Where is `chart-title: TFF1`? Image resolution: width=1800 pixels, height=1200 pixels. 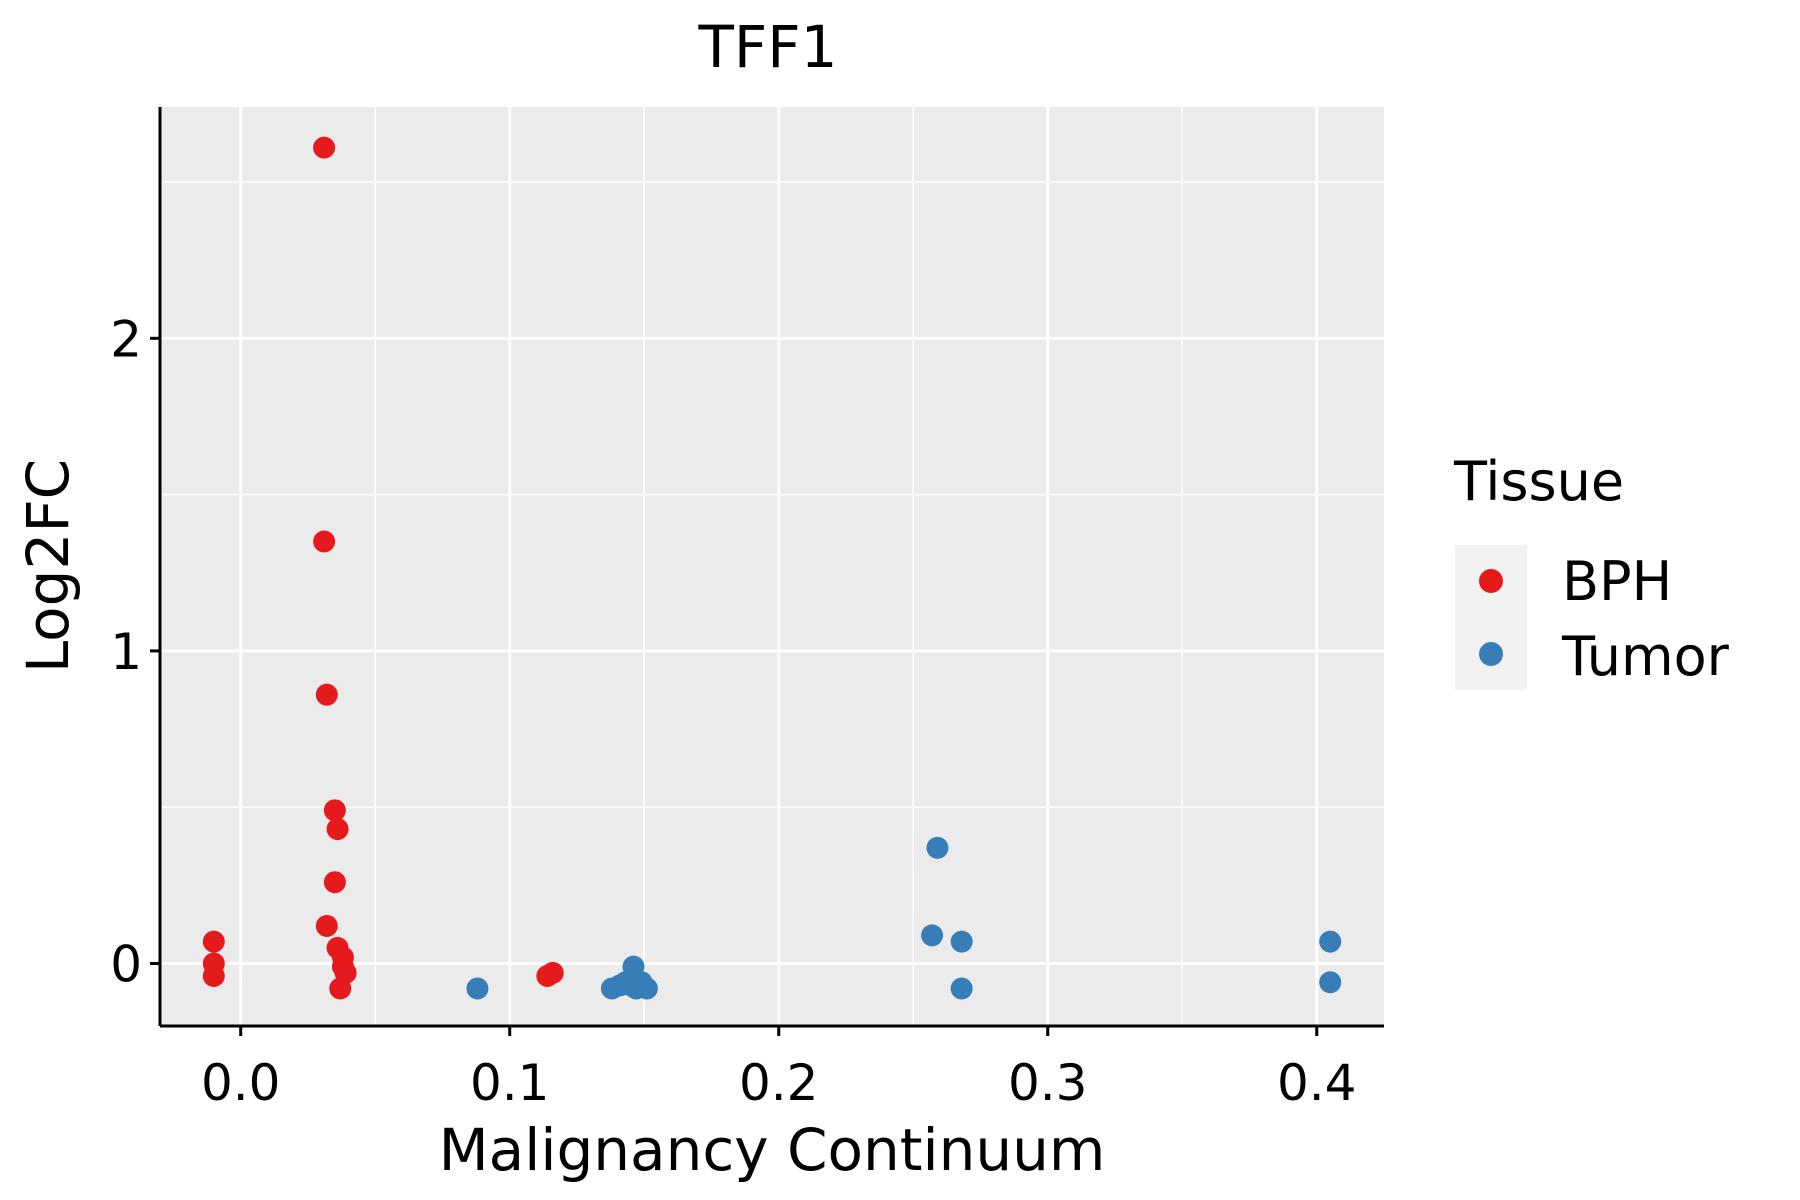 chart-title: TFF1 is located at coordinates (767, 47).